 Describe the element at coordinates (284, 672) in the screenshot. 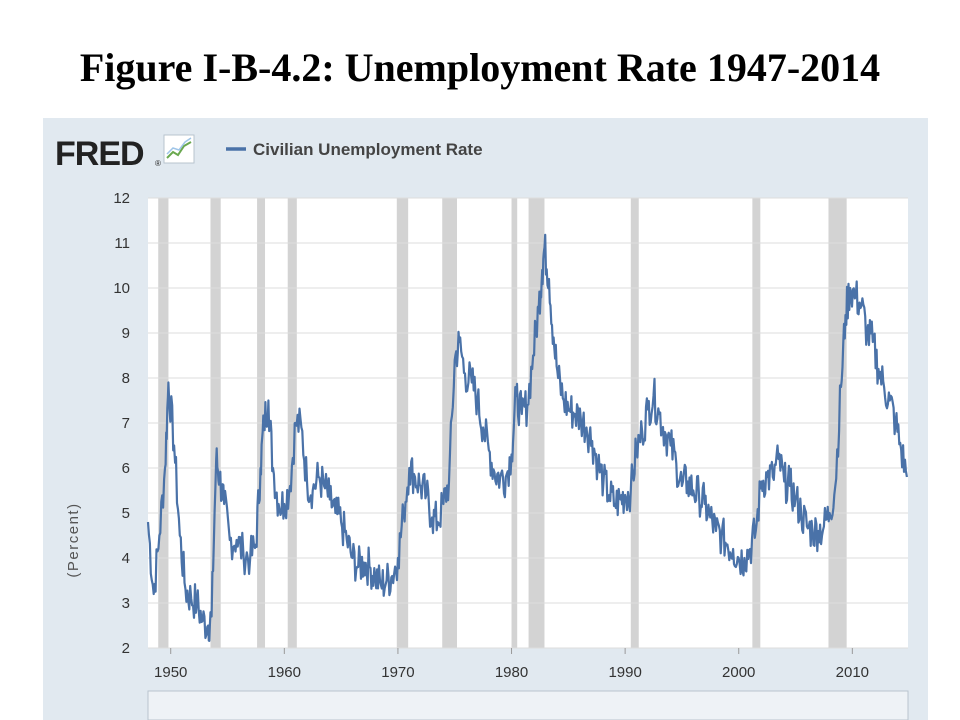

I see `x-tick-label: 1960` at that location.